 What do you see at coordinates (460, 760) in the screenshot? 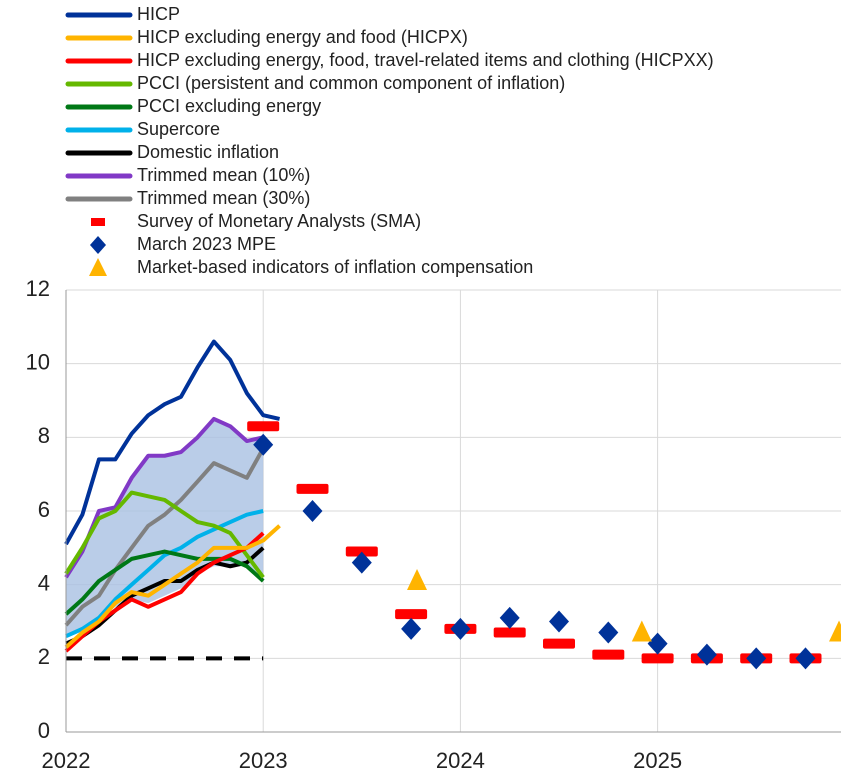
I see `x-tick-label: 2024` at bounding box center [460, 760].